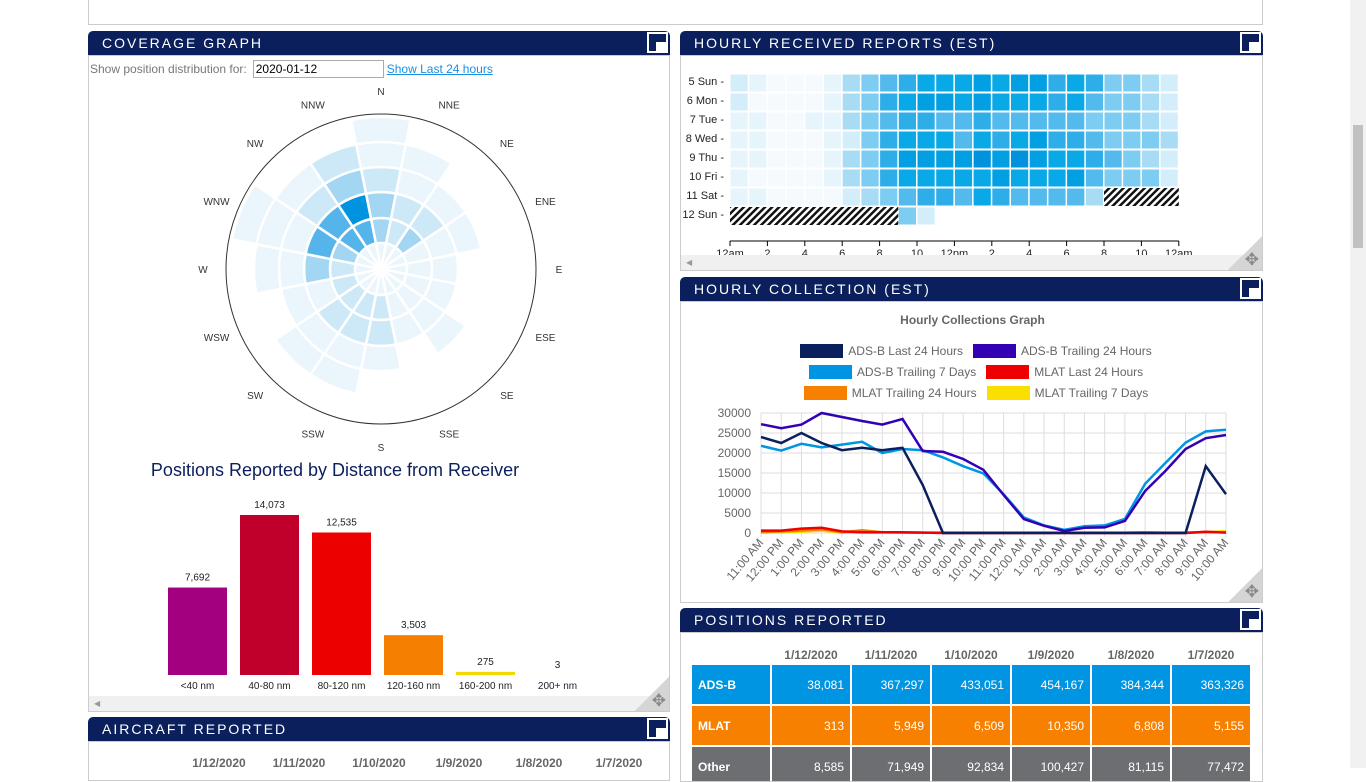 The width and height of the screenshot is (1366, 782). Describe the element at coordinates (1051, 654) in the screenshot. I see `date-header: 1/9/2020` at that location.